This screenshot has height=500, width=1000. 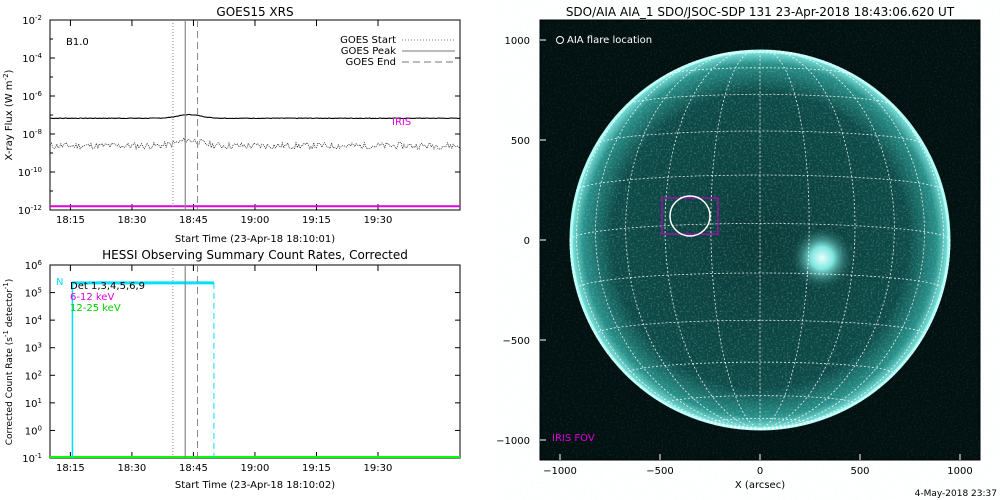 I want to click on aia-x-axis: −1000 −500 0 500 1000, so click(x=758, y=465).